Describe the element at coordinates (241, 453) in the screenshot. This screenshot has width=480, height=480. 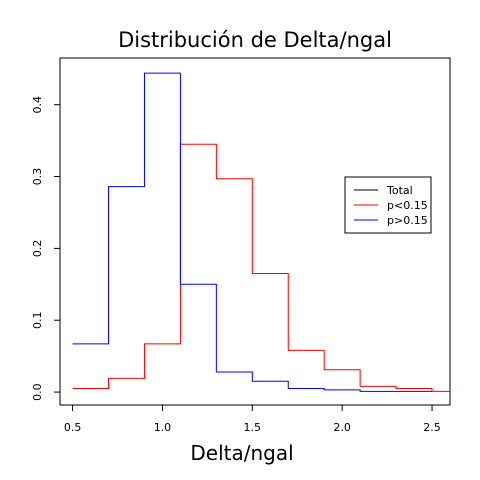
I see `x-axis-label: Delta/ngal` at that location.